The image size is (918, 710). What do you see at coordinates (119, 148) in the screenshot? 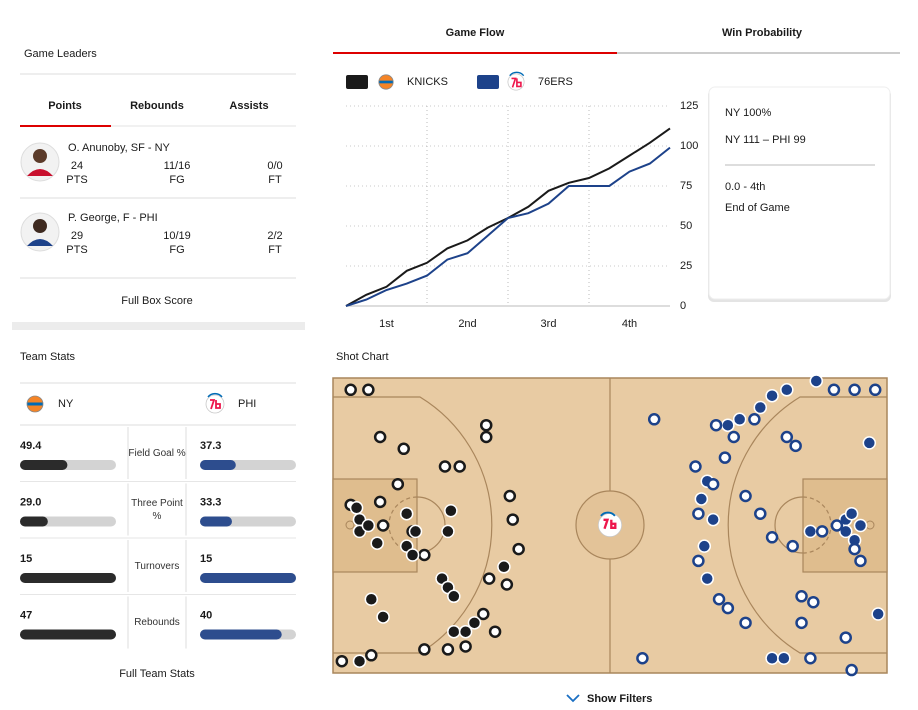
I see `player-byline: O. Anunoby, SF - NY` at bounding box center [119, 148].